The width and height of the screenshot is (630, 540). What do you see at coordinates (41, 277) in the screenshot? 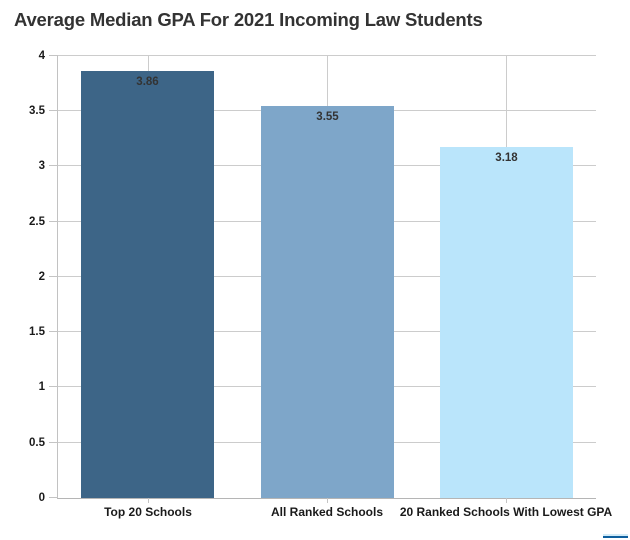
I see `y-tick-label: 2` at bounding box center [41, 277].